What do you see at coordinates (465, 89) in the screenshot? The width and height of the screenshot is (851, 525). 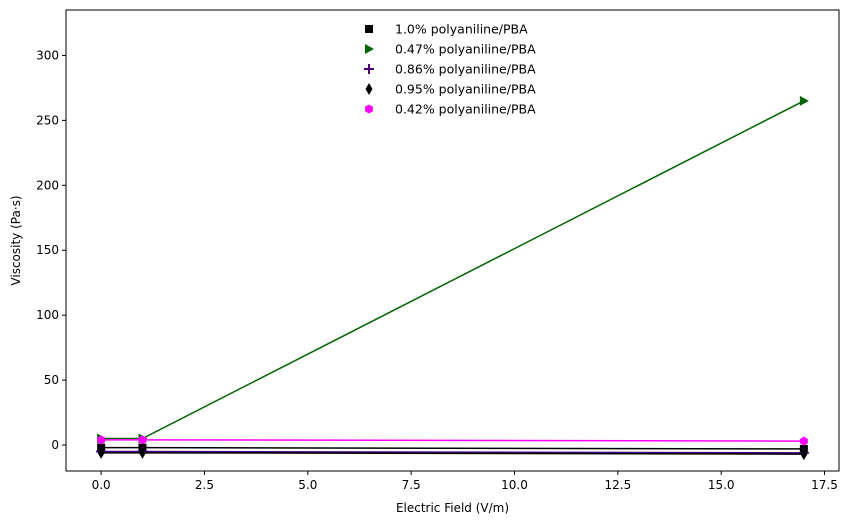 I see `legend-label: 0.95% polyaniline/PBA` at bounding box center [465, 89].